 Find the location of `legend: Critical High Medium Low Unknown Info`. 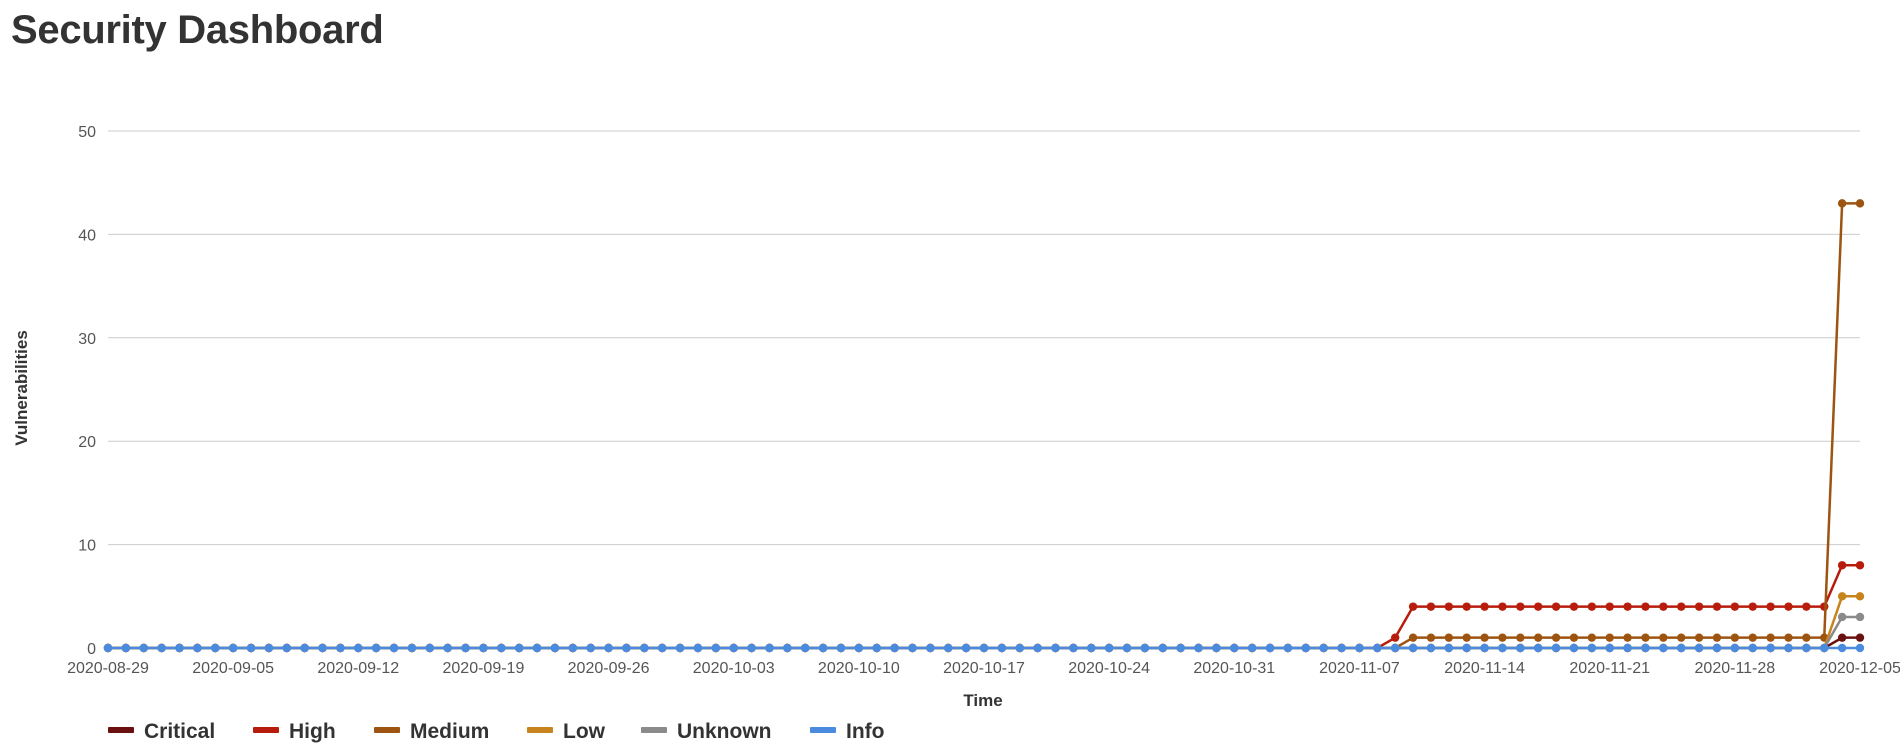

legend: Critical High Medium Low Unknown Info is located at coordinates (496, 731).